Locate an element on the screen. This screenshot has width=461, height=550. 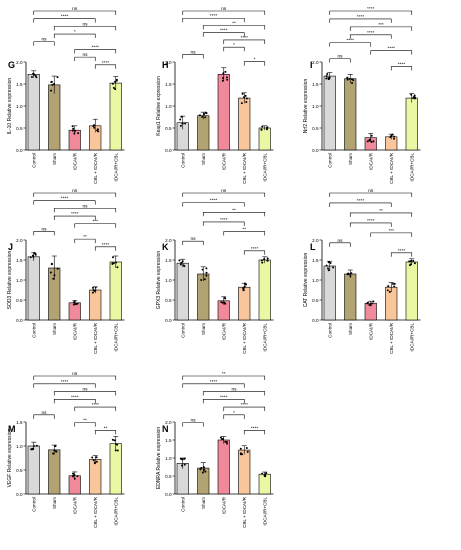
x-tick-label: Sham is located at coordinates (203, 503).